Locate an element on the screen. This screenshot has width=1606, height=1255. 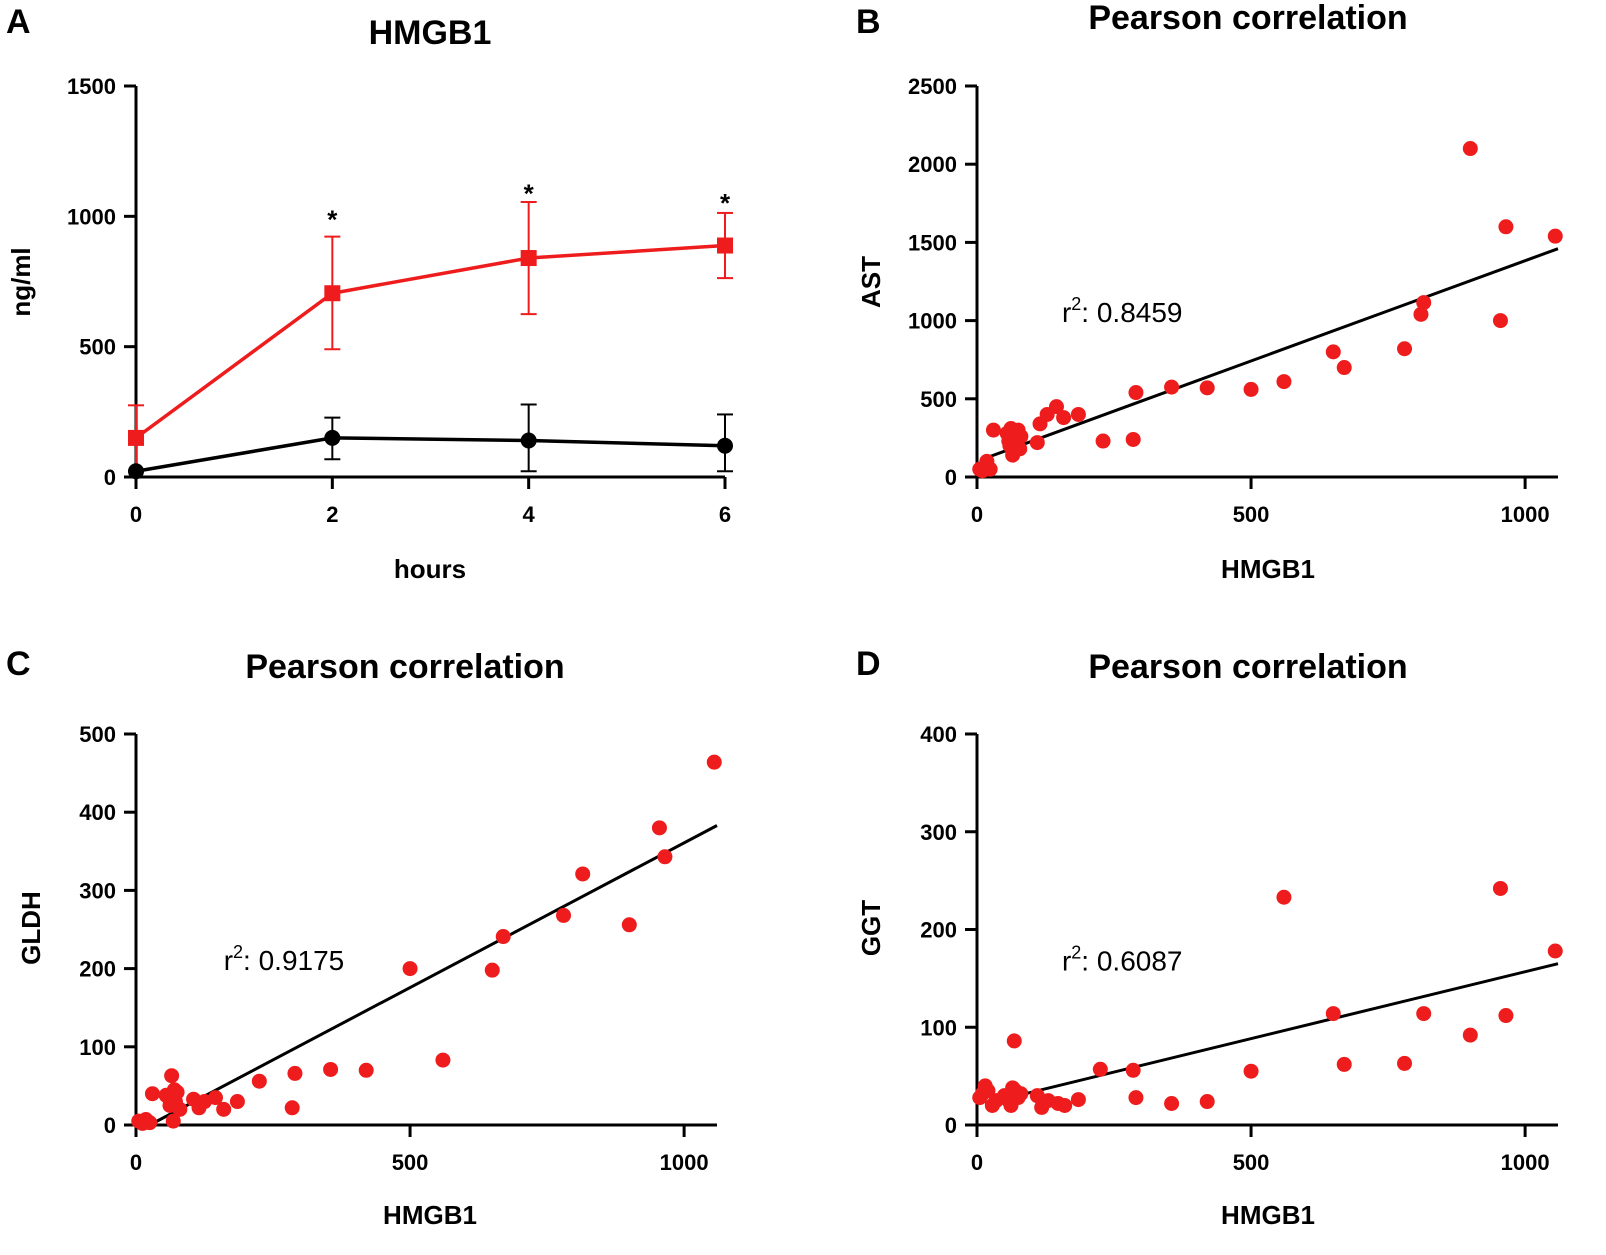
x-tick-label: 2 is located at coordinates (332, 514).